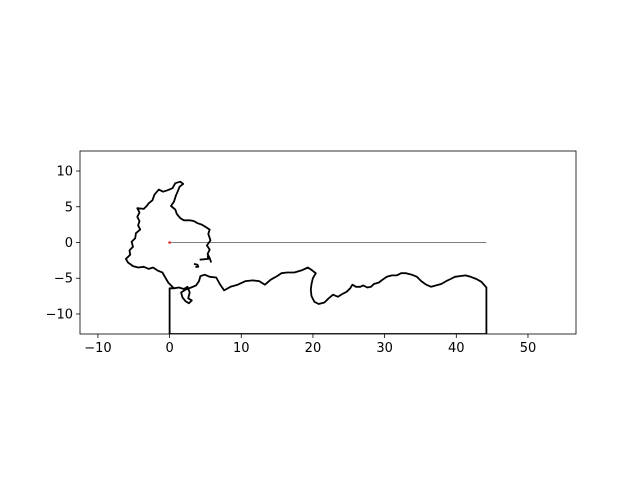 This screenshot has width=640, height=480. I want to click on y-tick-label: −10, so click(59, 314).